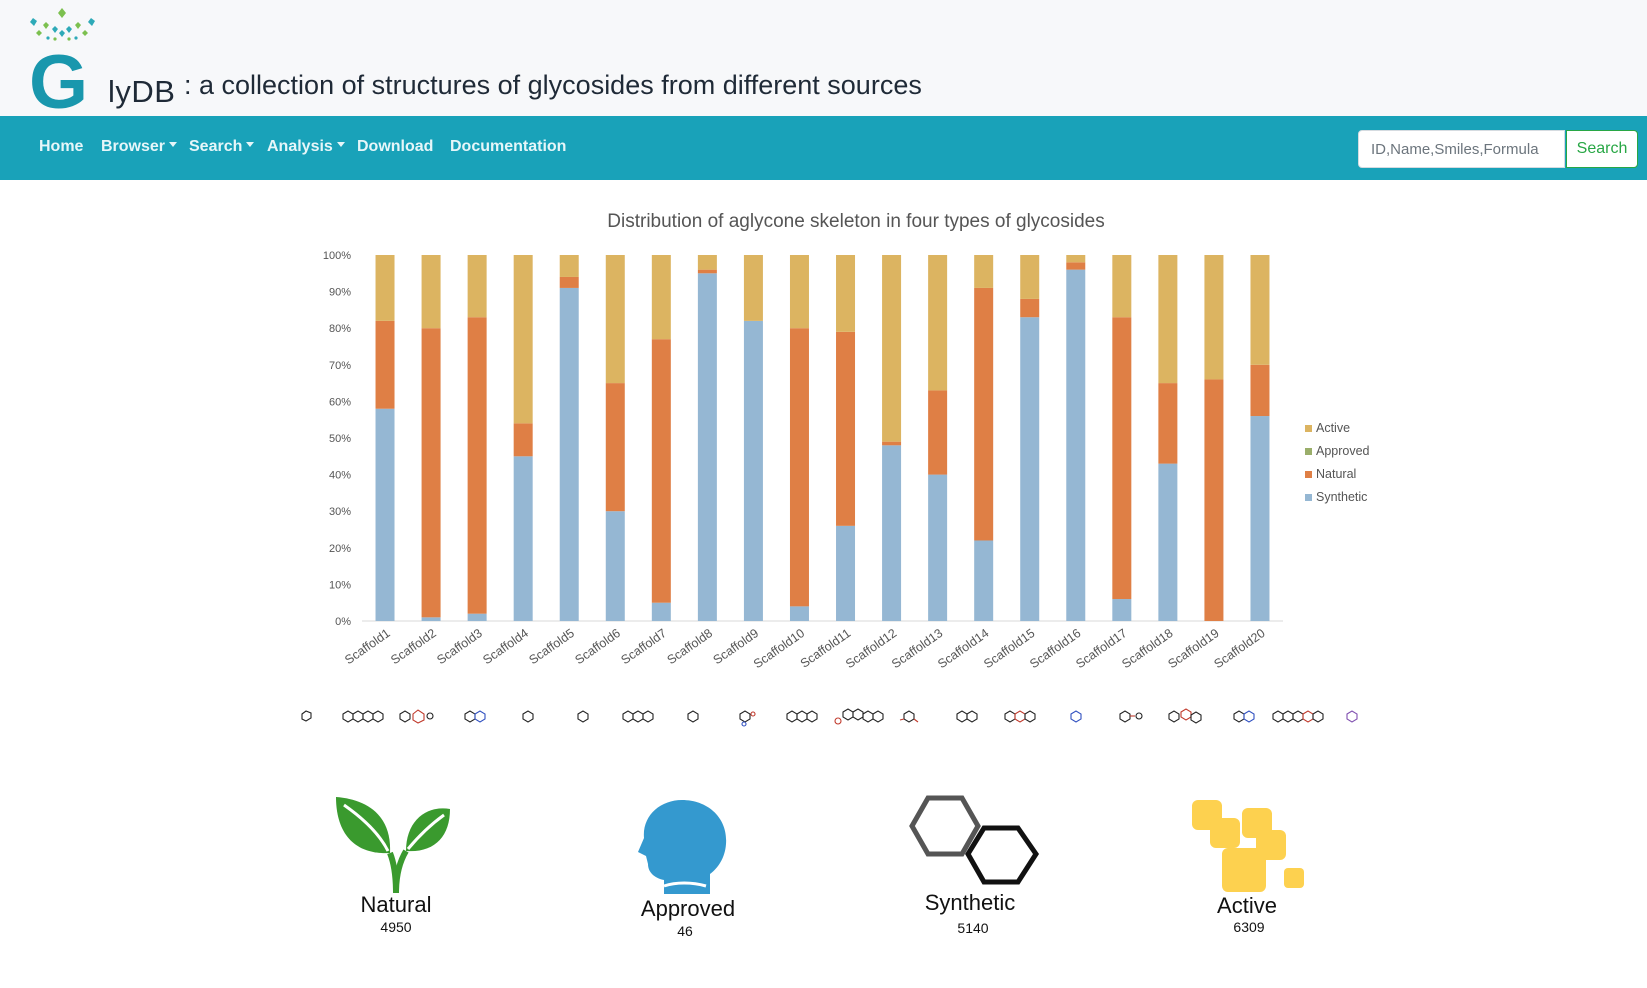 The image size is (1647, 988). Describe the element at coordinates (551, 646) in the screenshot. I see `x-tick-label: Scaffold5` at that location.